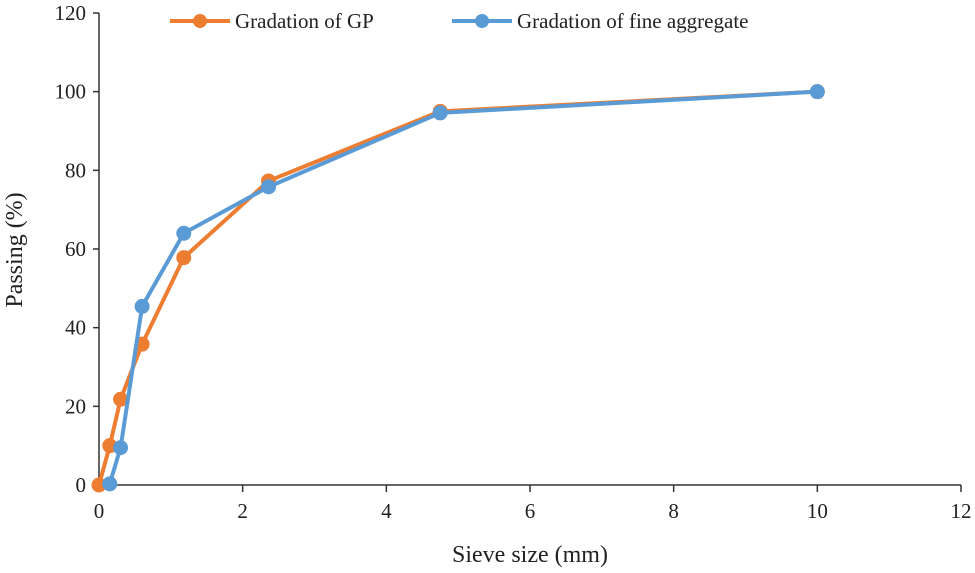 The image size is (975, 573). Describe the element at coordinates (242, 511) in the screenshot. I see `x-tick-label: 2` at that location.